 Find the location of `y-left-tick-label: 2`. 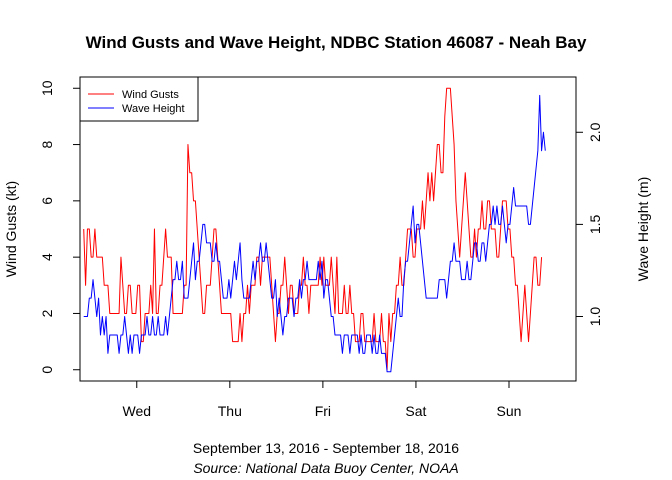

y-left-tick-label: 2 is located at coordinates (47, 313).